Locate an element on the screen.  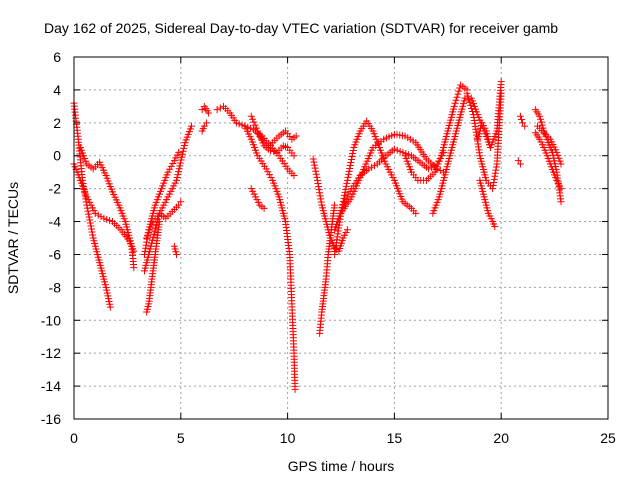
y-tick-label: 6 is located at coordinates (57, 57).